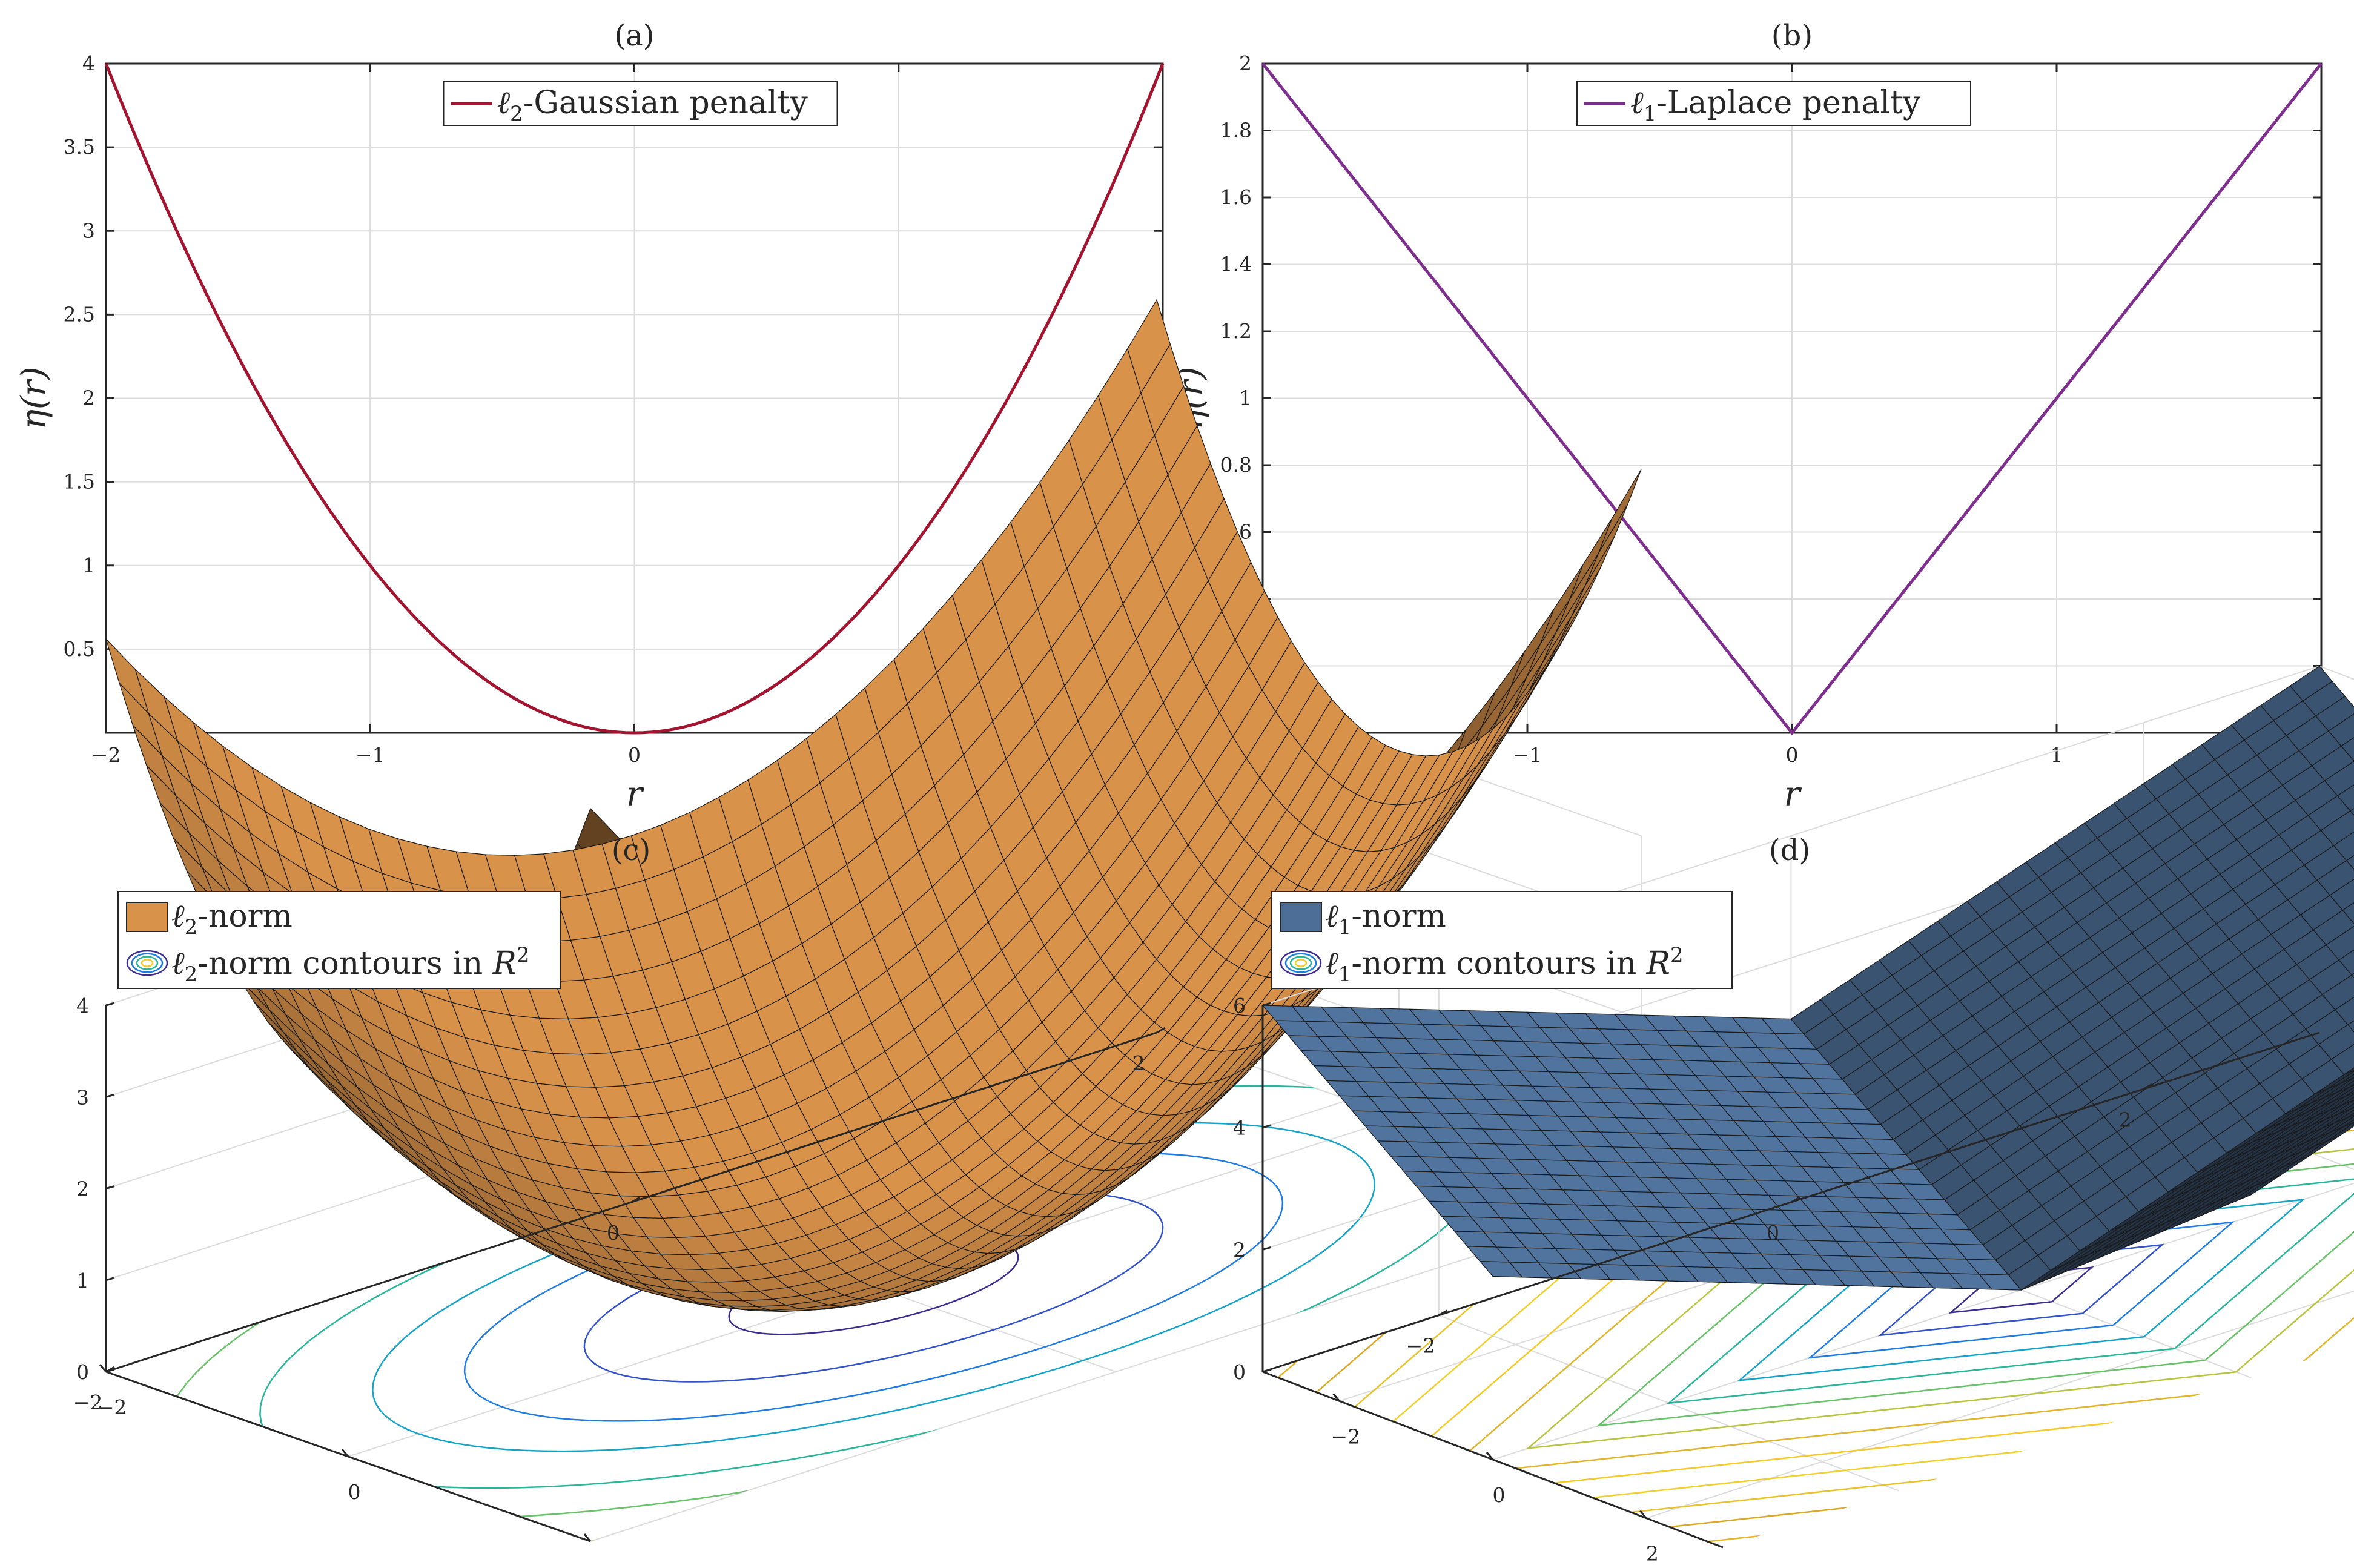 The image size is (2354, 1568). Describe the element at coordinates (1301, 917) in the screenshot. I see `legend-surface-swatch` at that location.